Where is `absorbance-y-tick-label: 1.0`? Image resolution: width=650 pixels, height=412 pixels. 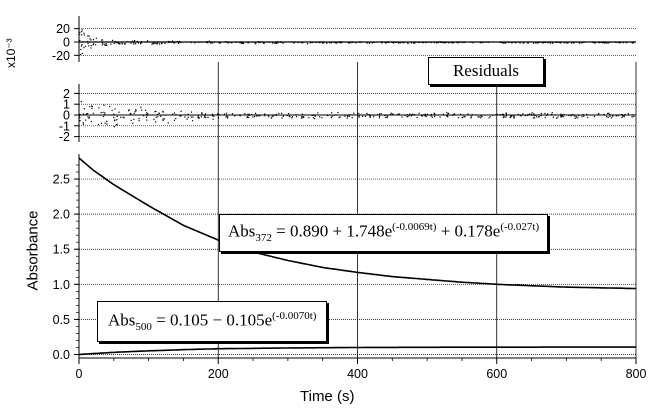 absorbance-y-tick-label: 1.0 is located at coordinates (61, 285).